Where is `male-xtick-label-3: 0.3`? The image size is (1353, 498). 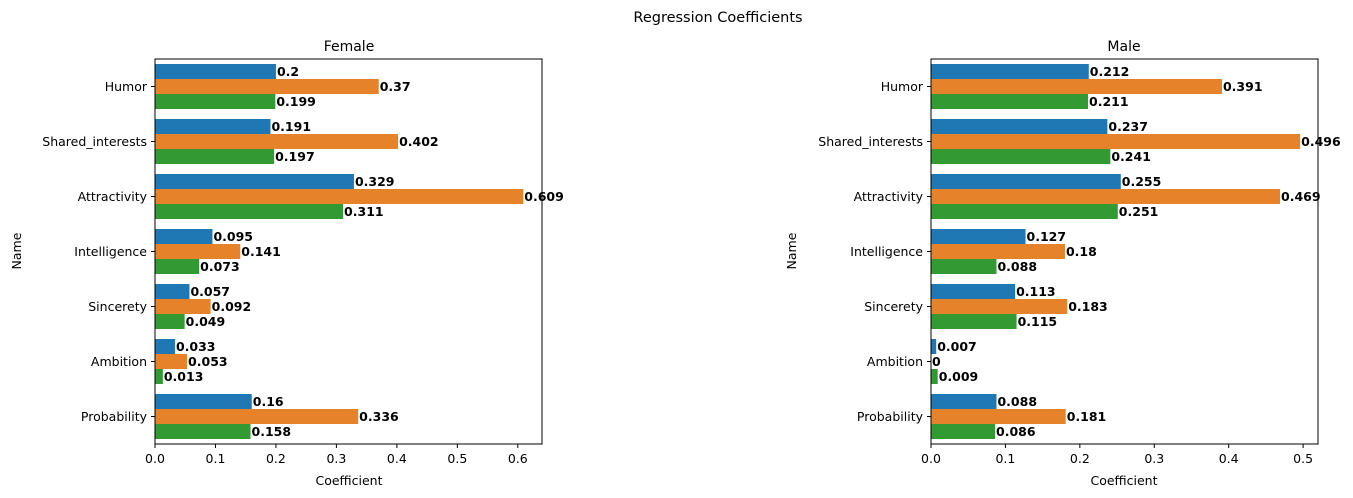
male-xtick-label-3: 0.3 is located at coordinates (1154, 458).